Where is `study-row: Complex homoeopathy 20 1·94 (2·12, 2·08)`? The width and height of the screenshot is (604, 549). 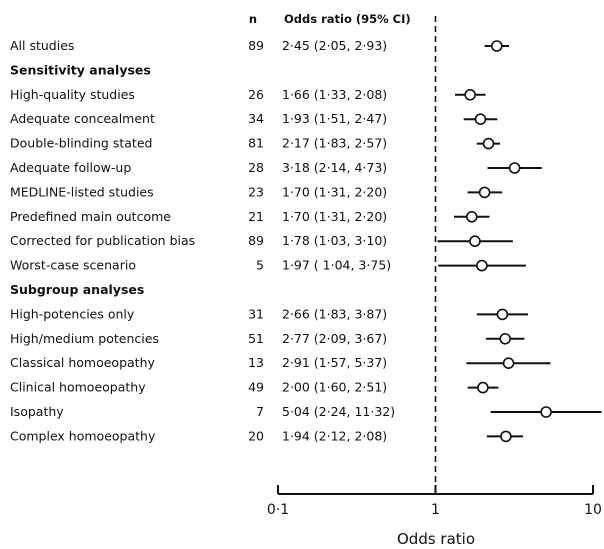
study-row: Complex homoeopathy 20 1·94 (2·12, 2·08) is located at coordinates (267, 435).